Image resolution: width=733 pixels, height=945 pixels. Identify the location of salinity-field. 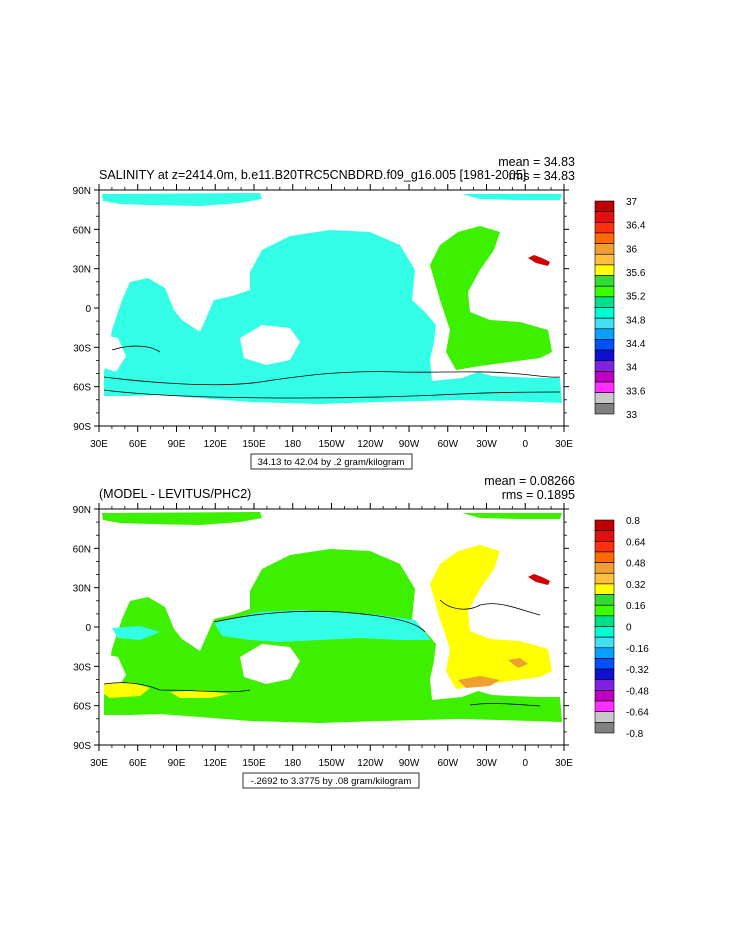
(332, 298).